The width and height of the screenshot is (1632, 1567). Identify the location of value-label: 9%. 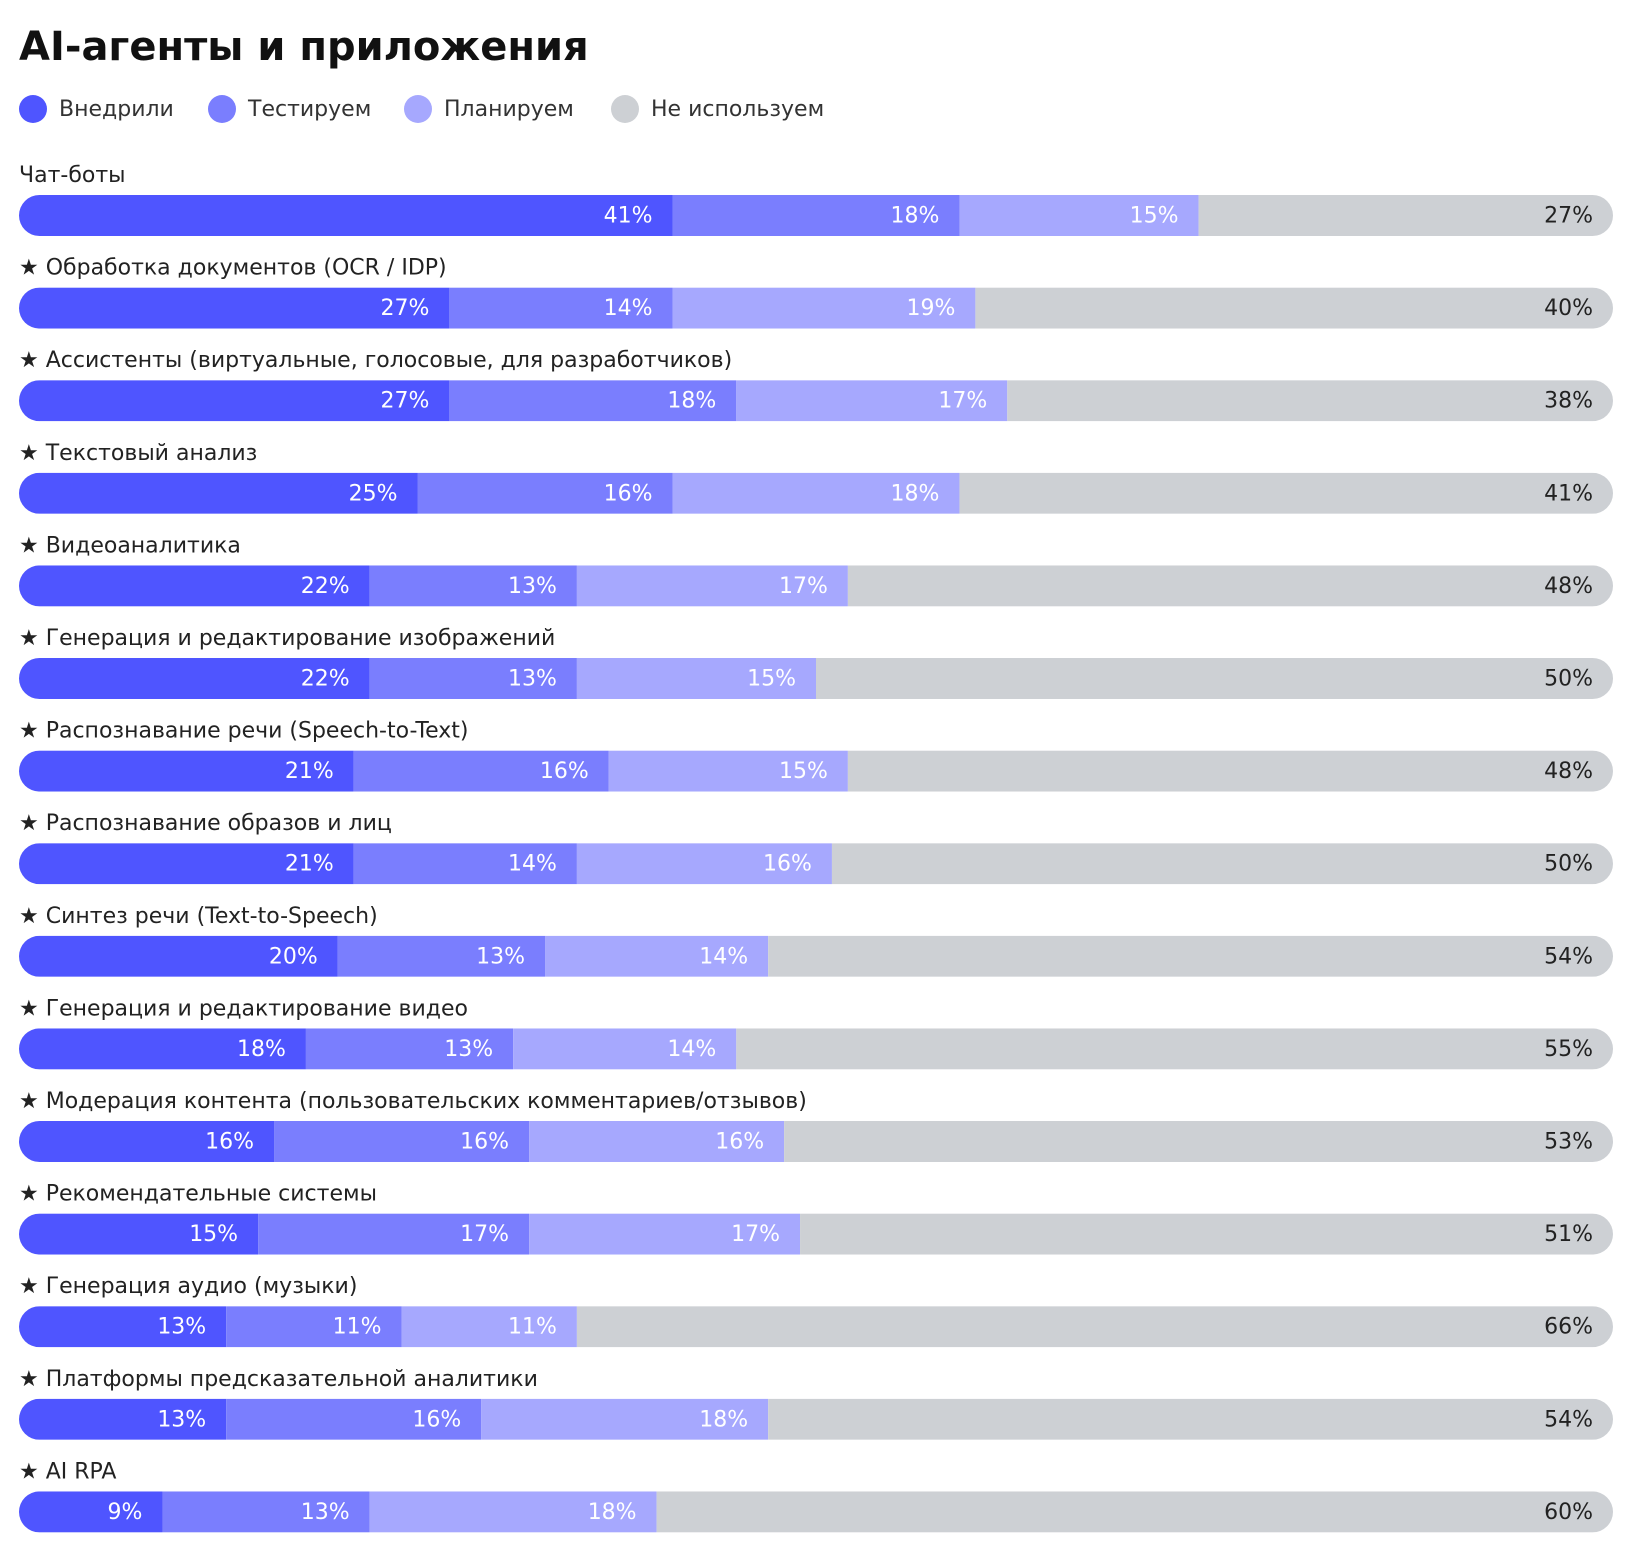
(125, 1512).